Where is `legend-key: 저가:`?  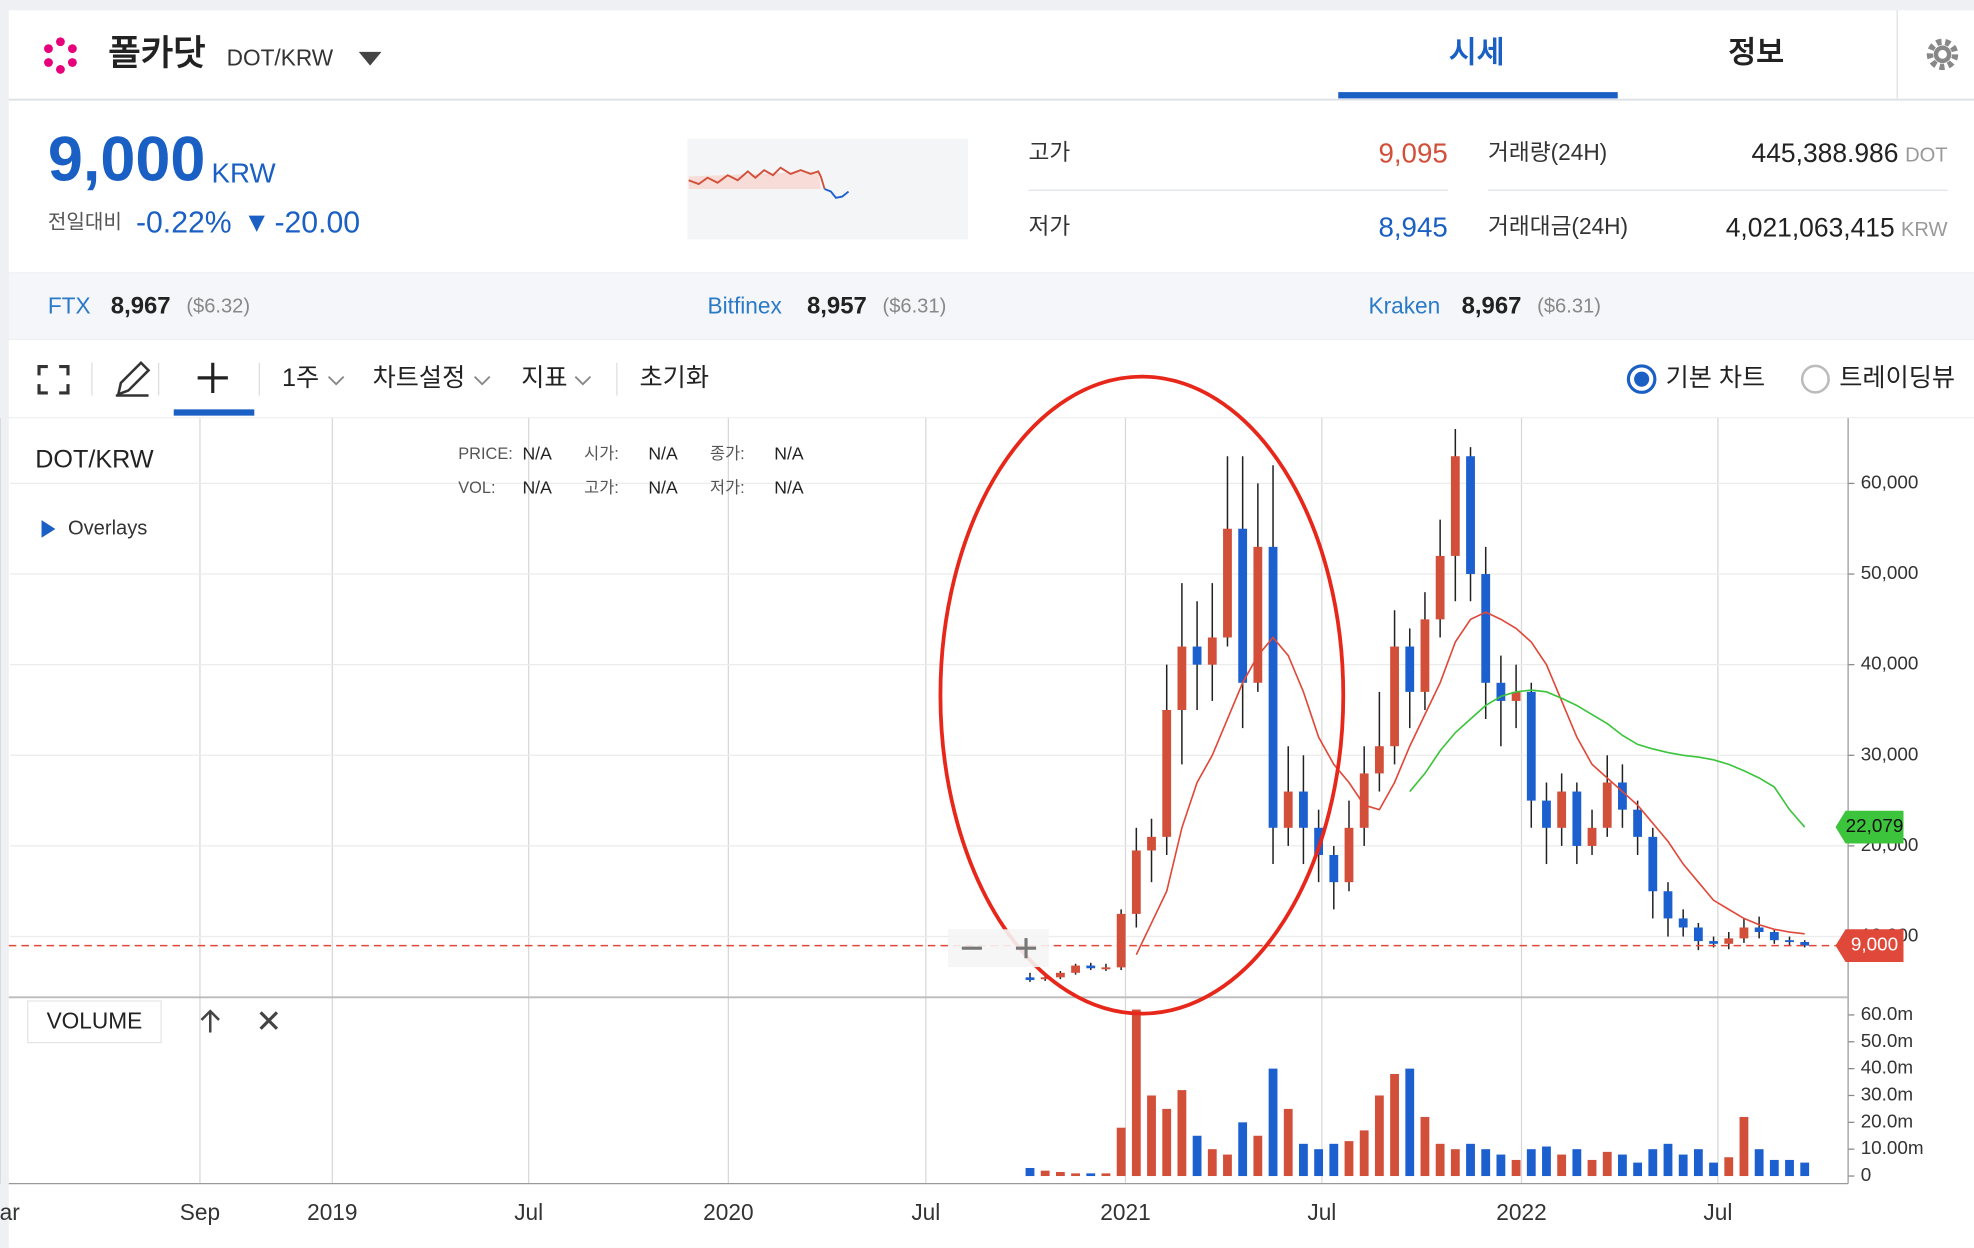
legend-key: 저가: is located at coordinates (727, 488).